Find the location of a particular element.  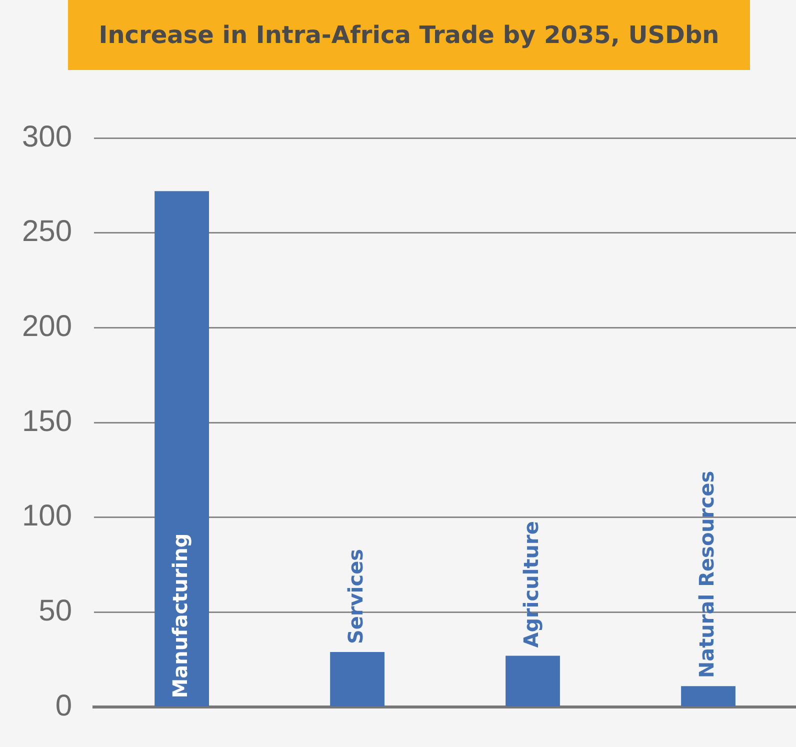

y-tick-label: 300 is located at coordinates (47, 137).